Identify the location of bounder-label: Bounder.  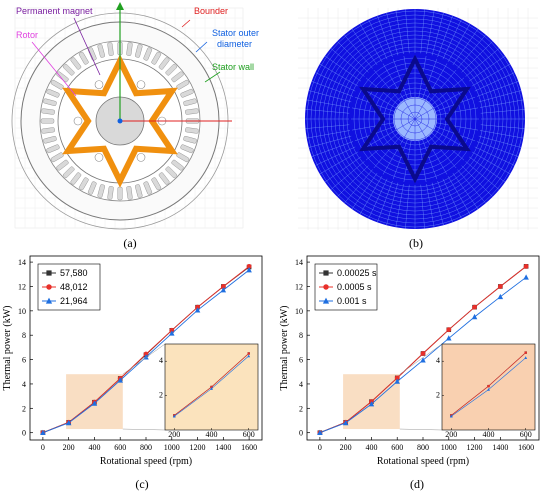
(211, 11).